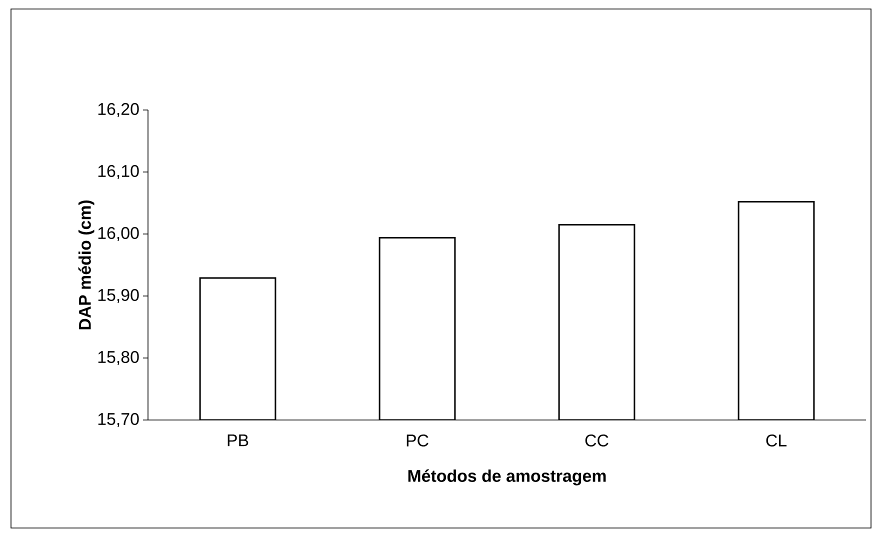  I want to click on y-tick-label: 16,20, so click(118, 110).